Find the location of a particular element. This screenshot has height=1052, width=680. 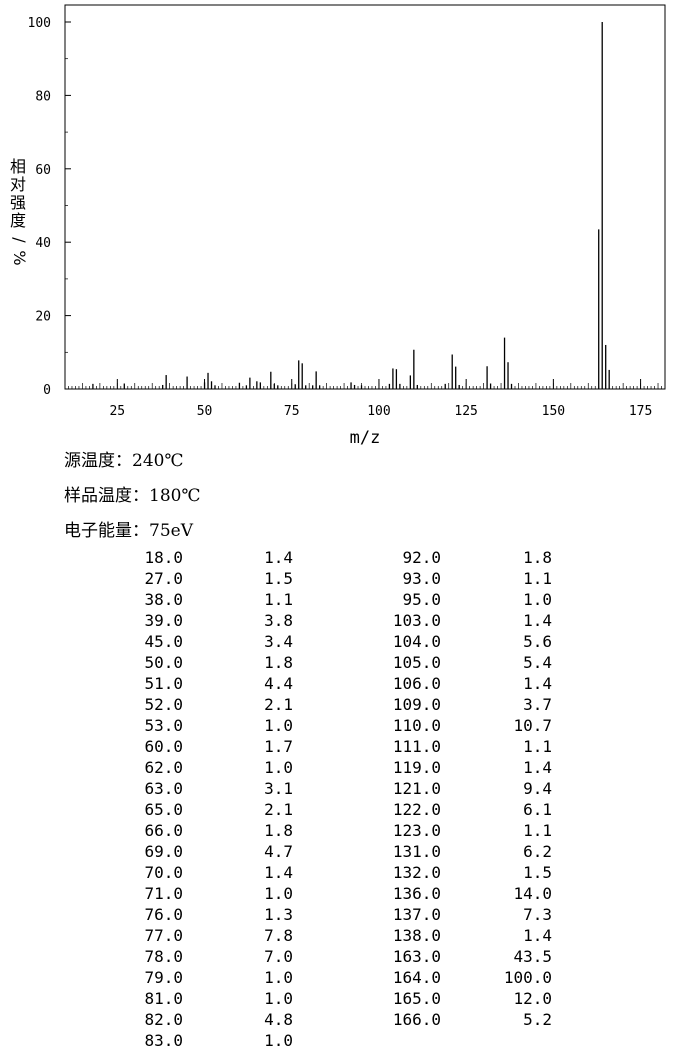

mz-value: 60.0 is located at coordinates (163, 746).